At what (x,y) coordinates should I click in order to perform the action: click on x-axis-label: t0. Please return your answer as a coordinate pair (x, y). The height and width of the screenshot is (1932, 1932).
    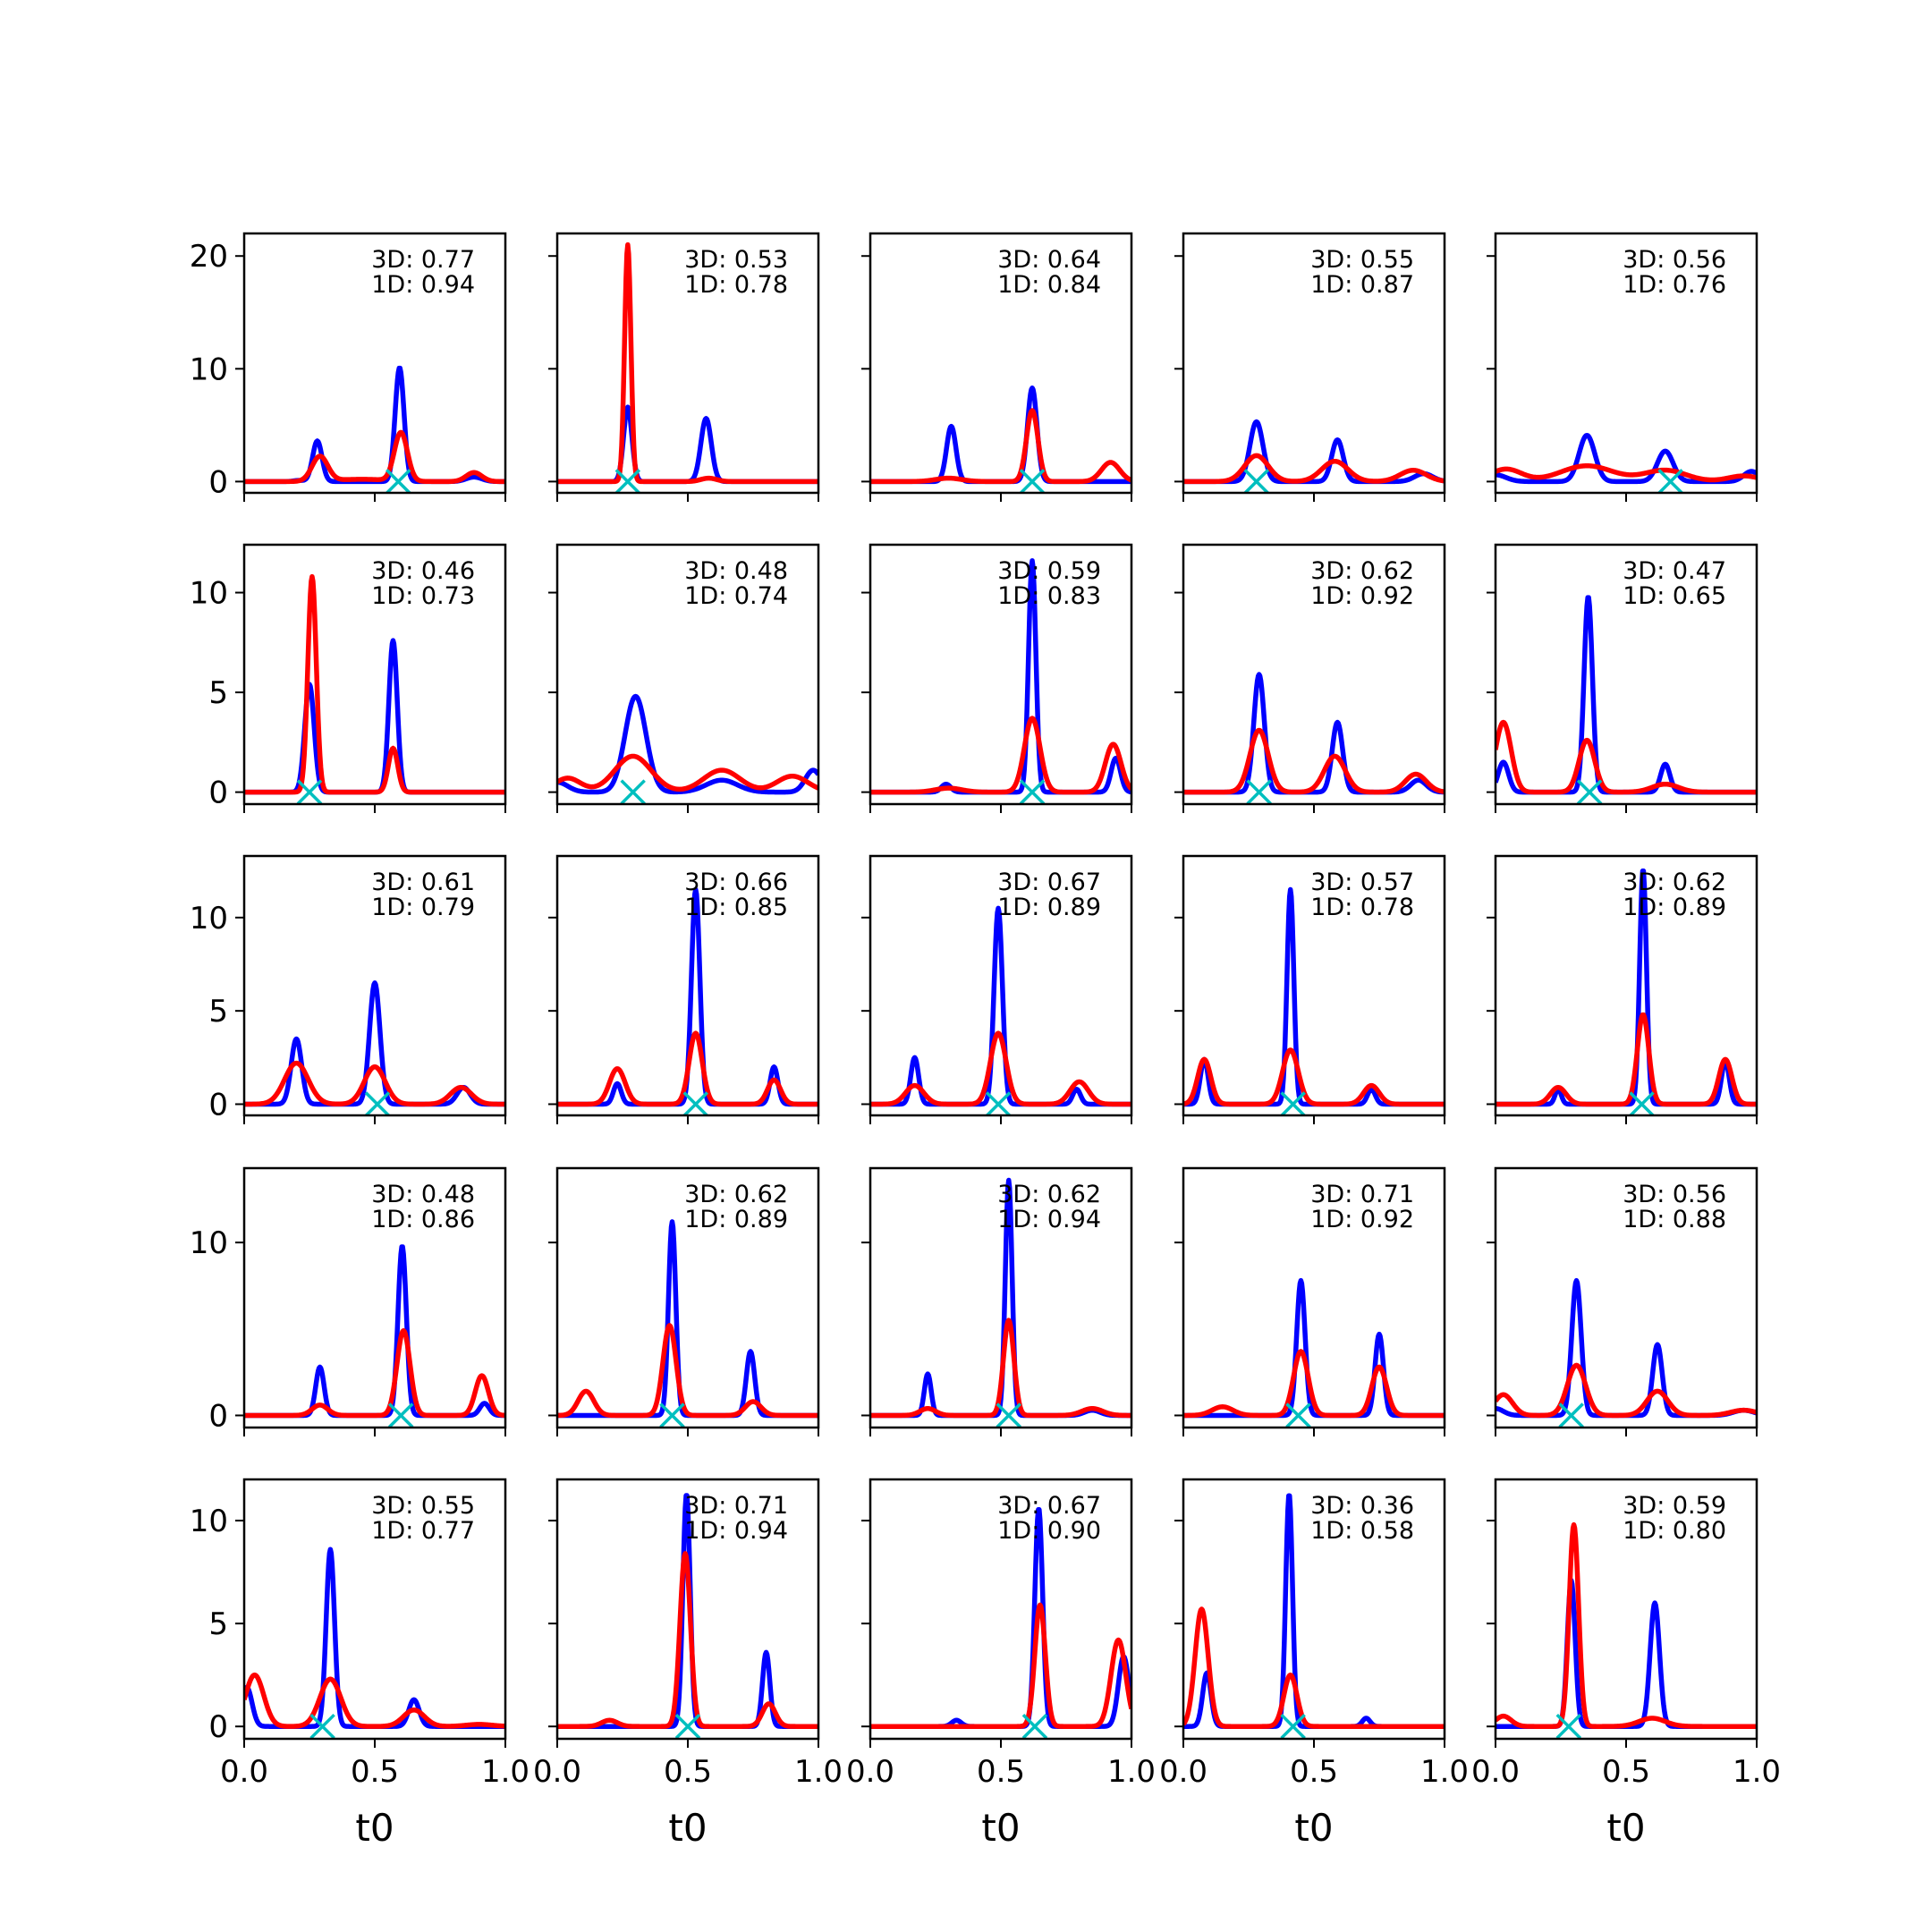
    Looking at the image, I should click on (374, 1828).